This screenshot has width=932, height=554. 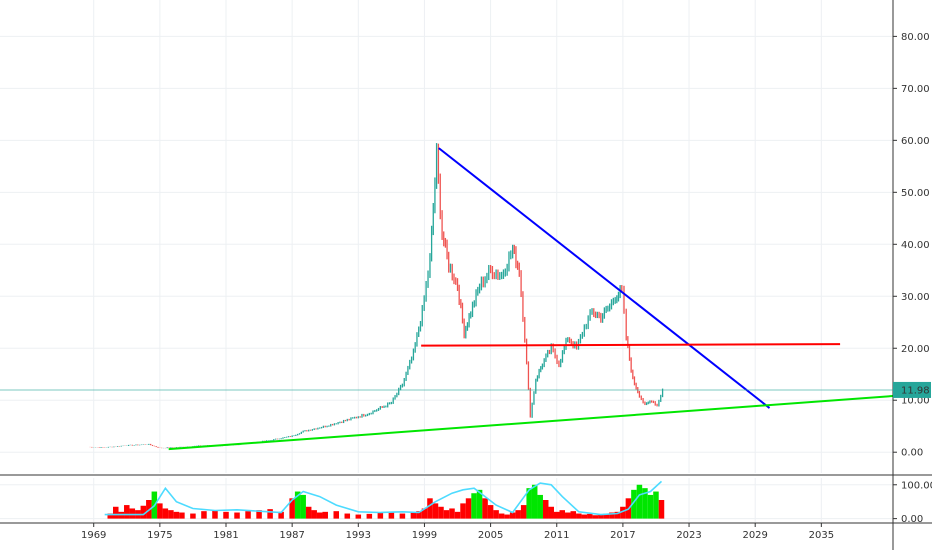 I want to click on oscillator-y-tick-label: 100.00, so click(x=916, y=485).